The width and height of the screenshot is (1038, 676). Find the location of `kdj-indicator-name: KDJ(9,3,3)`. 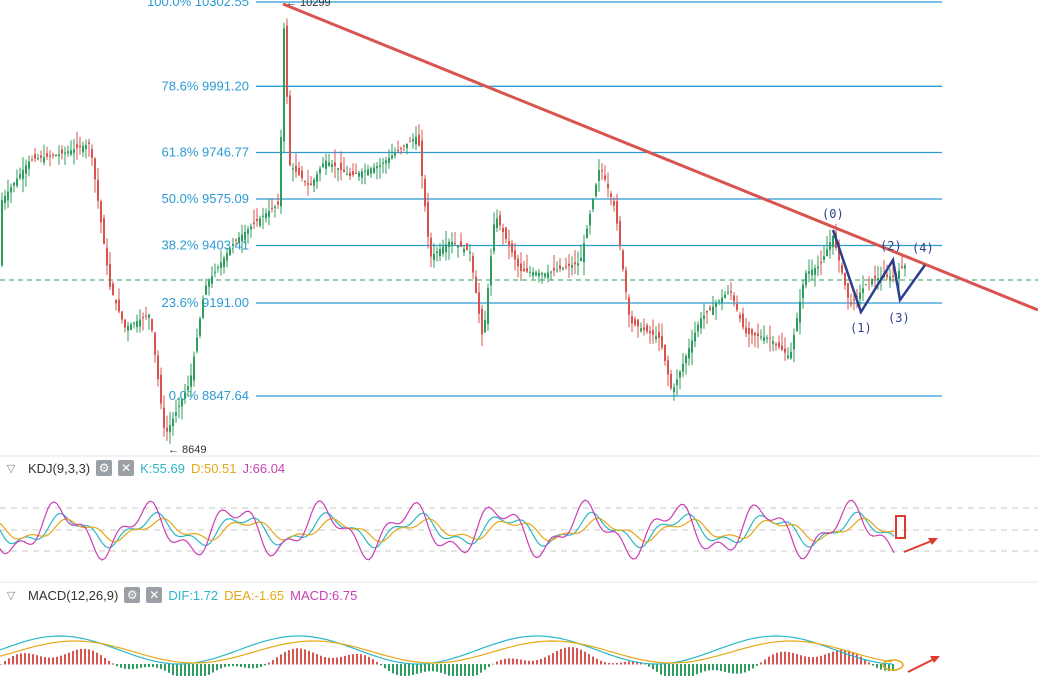

kdj-indicator-name: KDJ(9,3,3) is located at coordinates (59, 468).